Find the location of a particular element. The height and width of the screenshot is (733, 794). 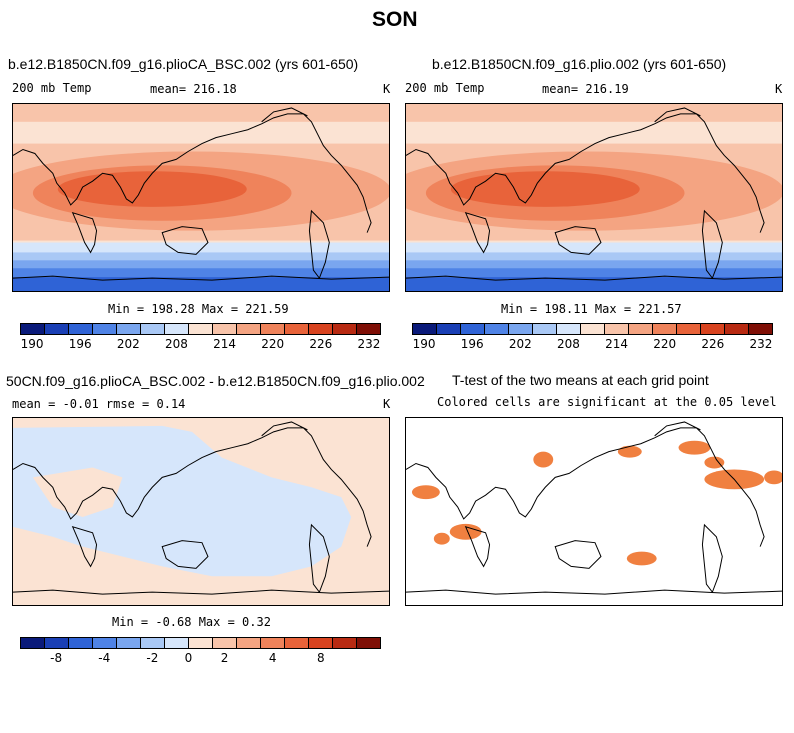

panel4-map is located at coordinates (594, 511).